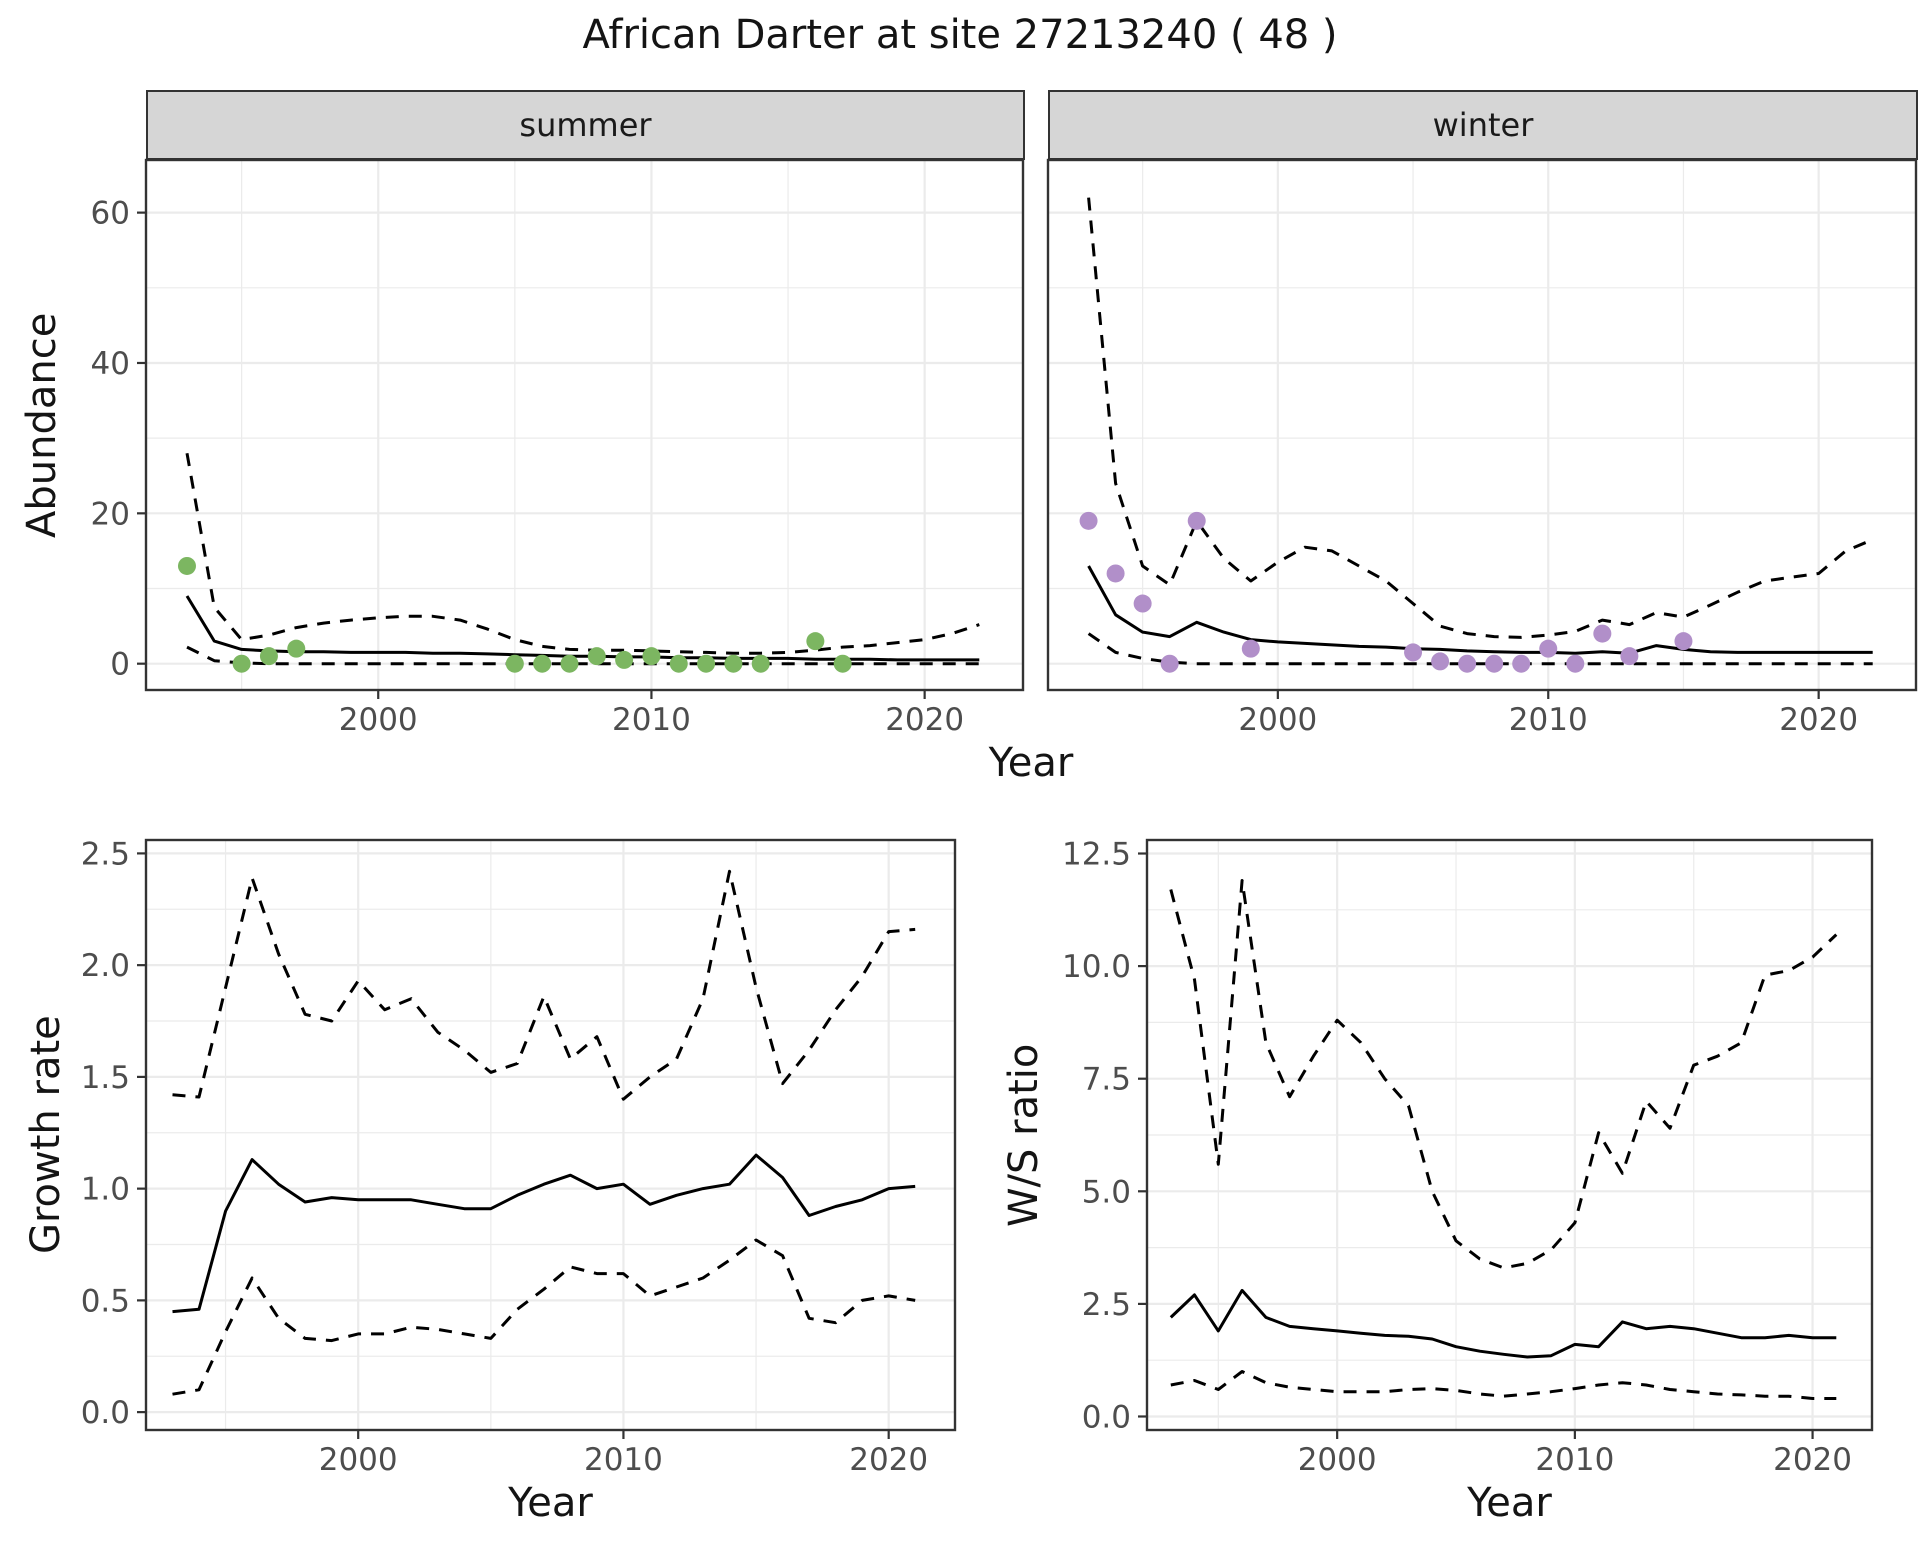 Image resolution: width=1920 pixels, height=1560 pixels. I want to click on facet-strip-winter-label: winter, so click(1483, 125).